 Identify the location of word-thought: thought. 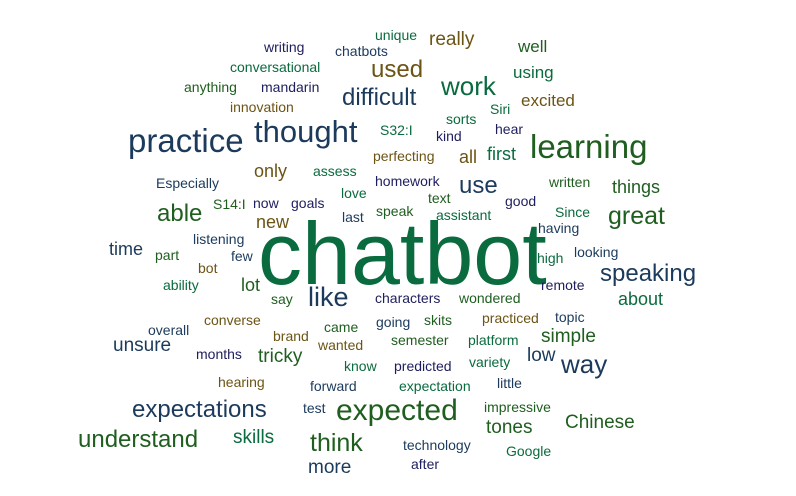
(306, 131).